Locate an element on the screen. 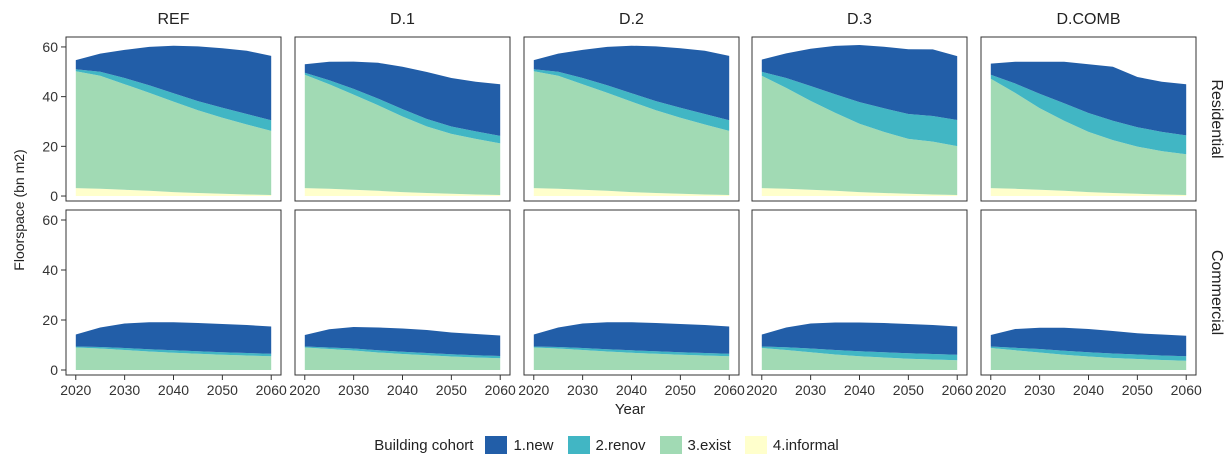 Image resolution: width=1227 pixels, height=466 pixels. legend-item-exist: 3.exist is located at coordinates (695, 445).